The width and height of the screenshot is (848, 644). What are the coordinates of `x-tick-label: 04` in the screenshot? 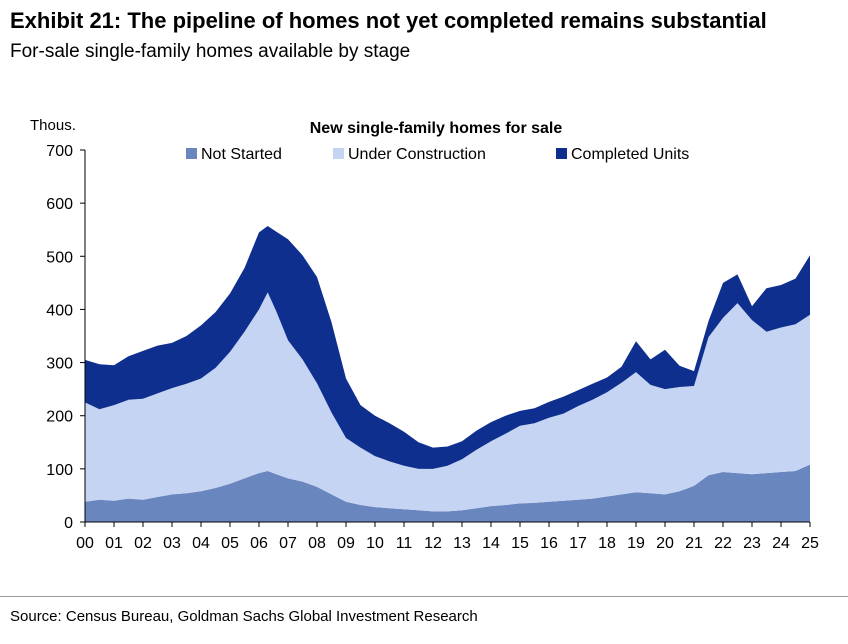 It's located at (201, 543).